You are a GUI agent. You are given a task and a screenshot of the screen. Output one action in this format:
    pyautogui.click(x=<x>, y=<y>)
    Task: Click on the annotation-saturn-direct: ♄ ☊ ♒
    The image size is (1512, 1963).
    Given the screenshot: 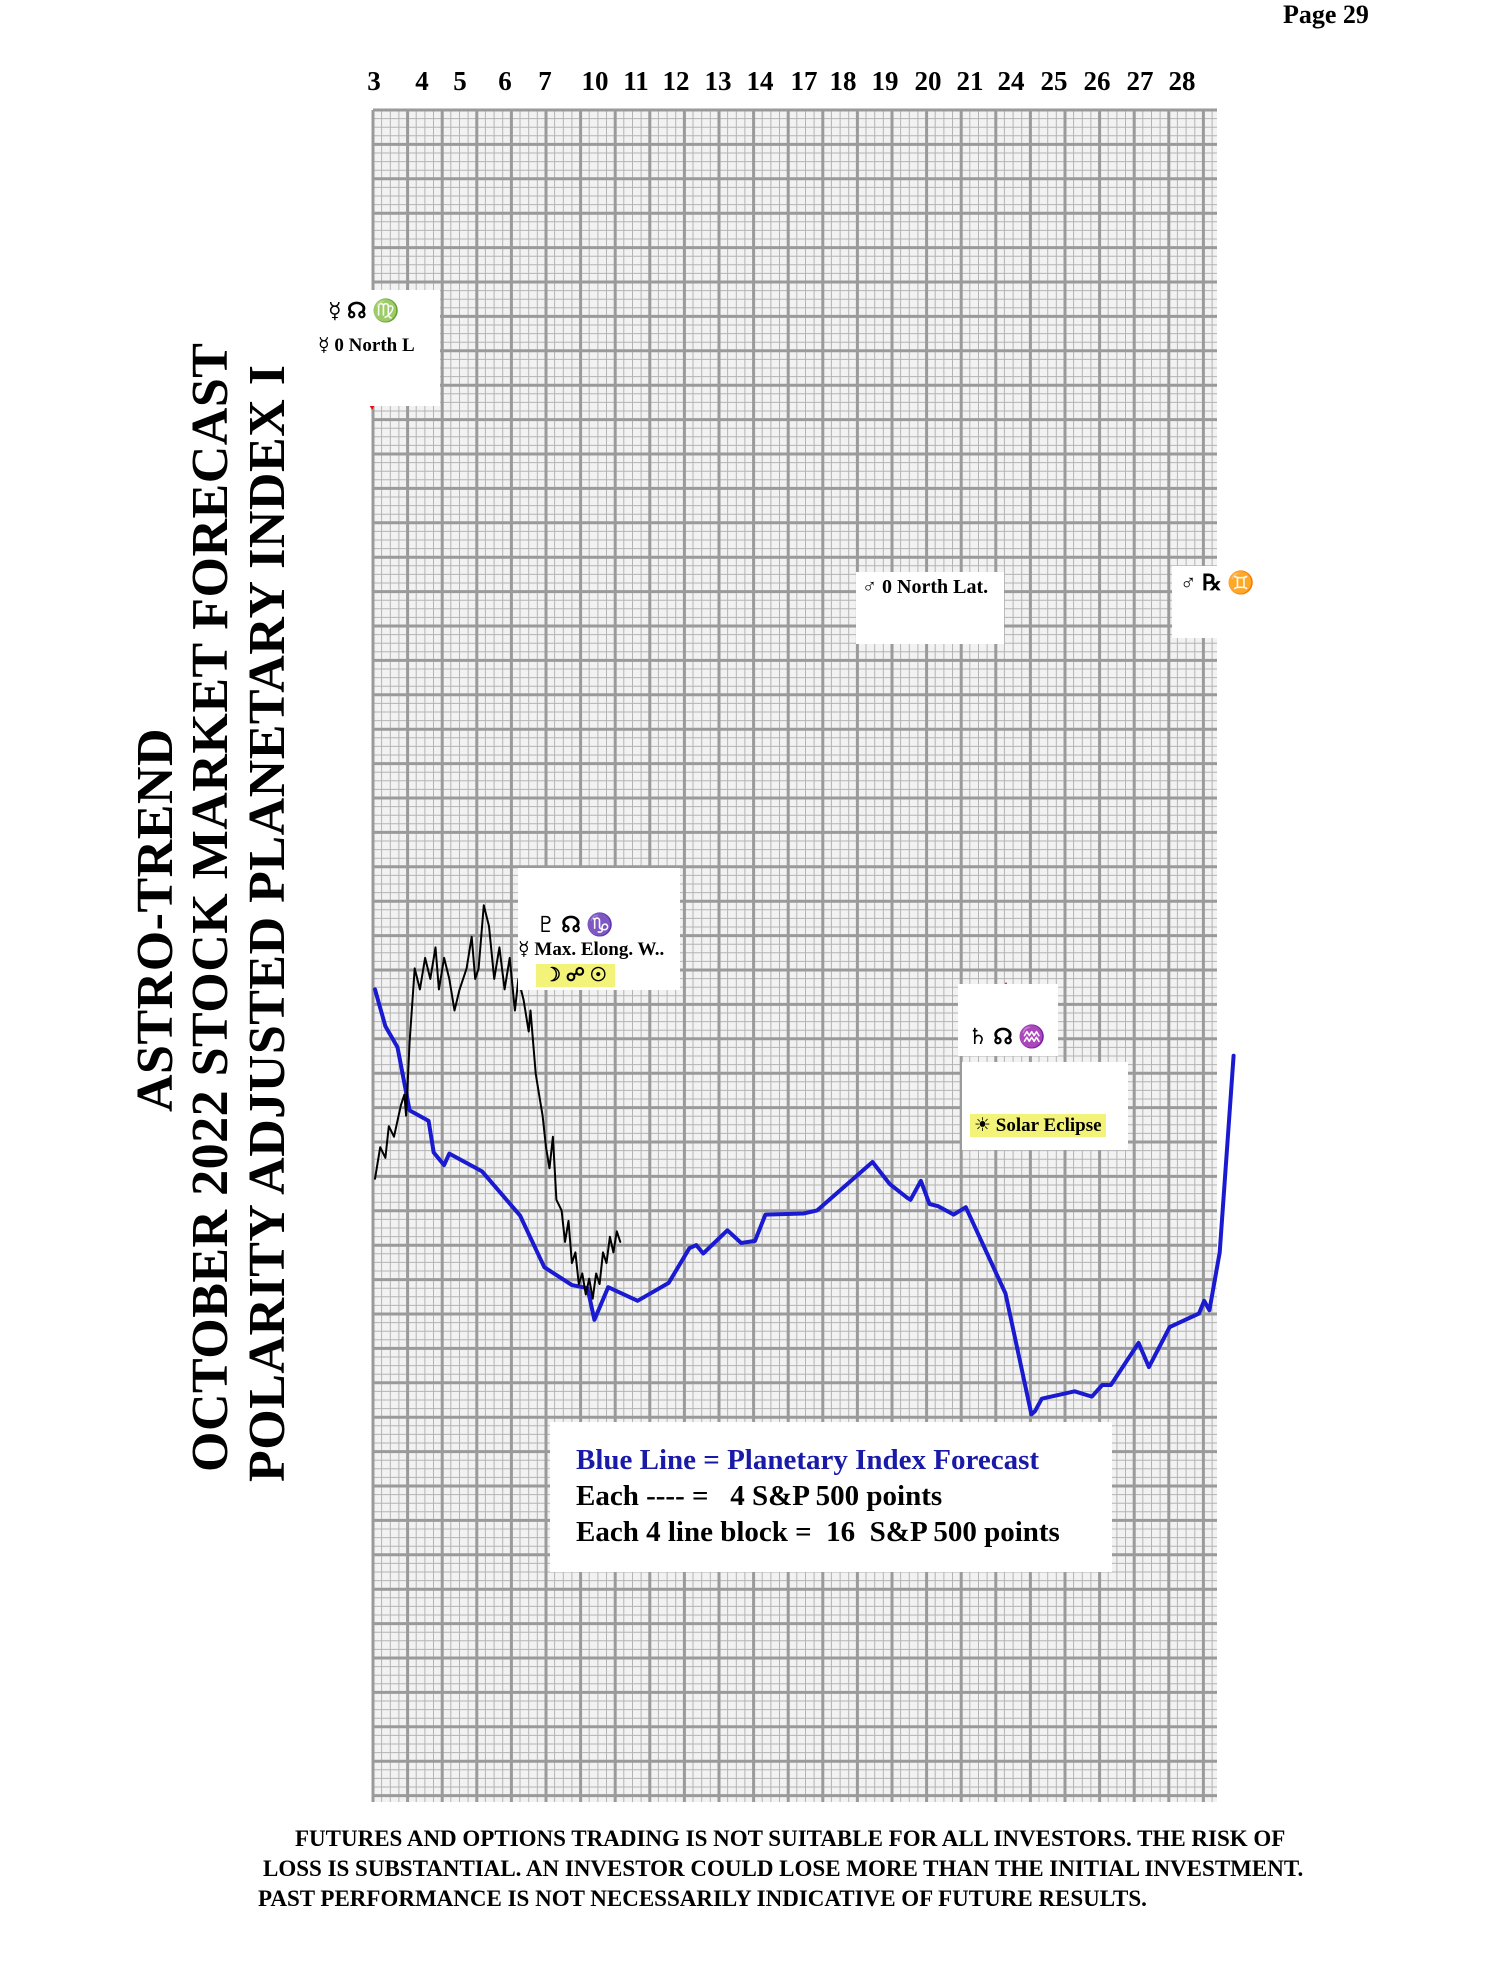 What is the action you would take?
    pyautogui.click(x=1008, y=1020)
    